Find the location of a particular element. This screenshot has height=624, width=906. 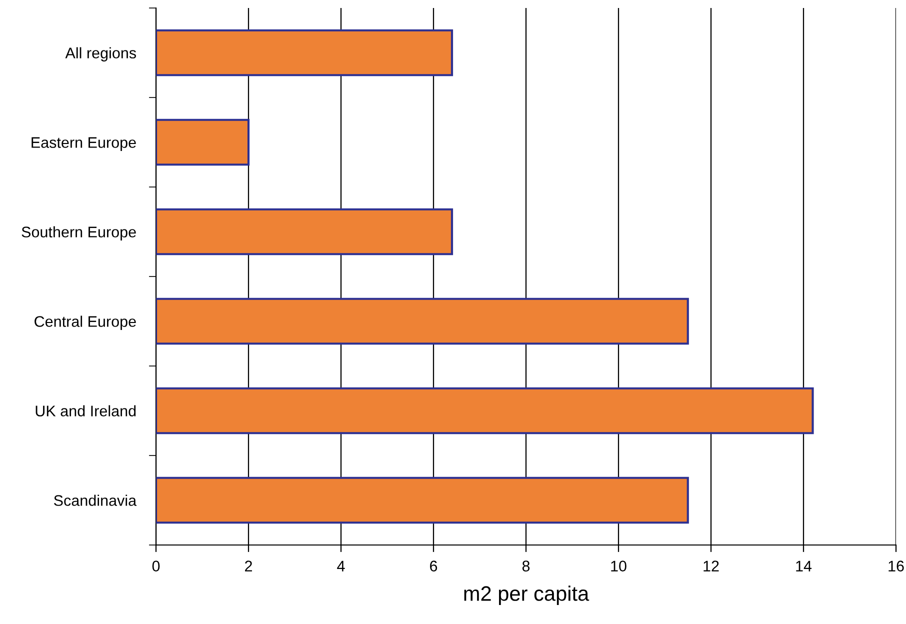

y-tick-label: Central Europe is located at coordinates (85, 323).